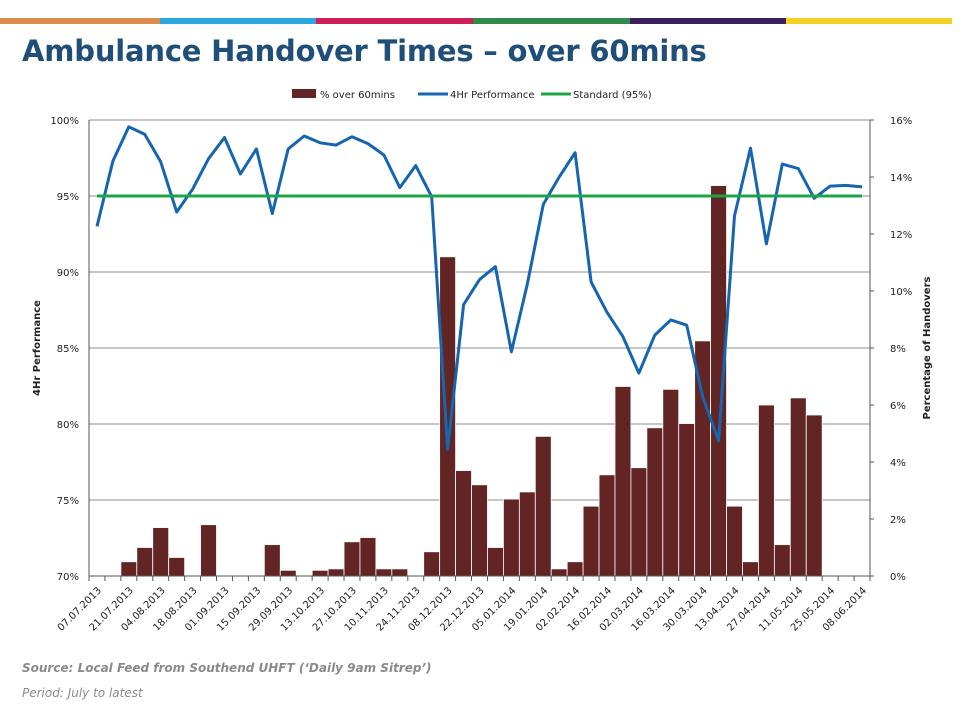 Image resolution: width=960 pixels, height=720 pixels. Describe the element at coordinates (357, 95) in the screenshot. I see `legend-label: % over 60mins` at that location.